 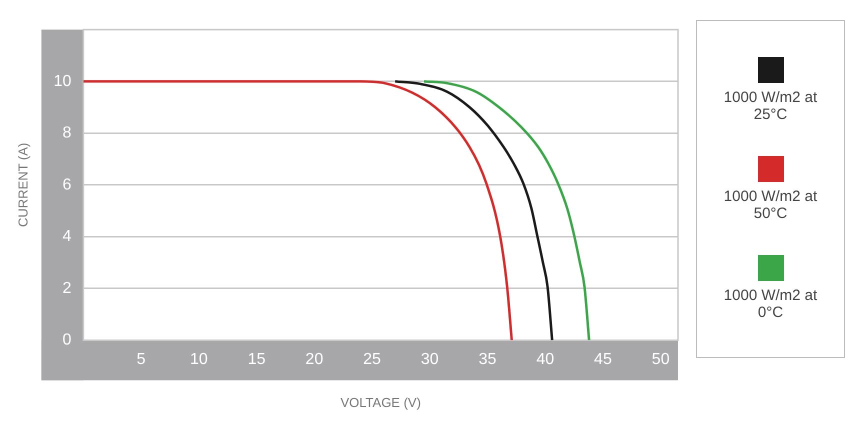 I want to click on x-tick-label: 30, so click(x=429, y=359).